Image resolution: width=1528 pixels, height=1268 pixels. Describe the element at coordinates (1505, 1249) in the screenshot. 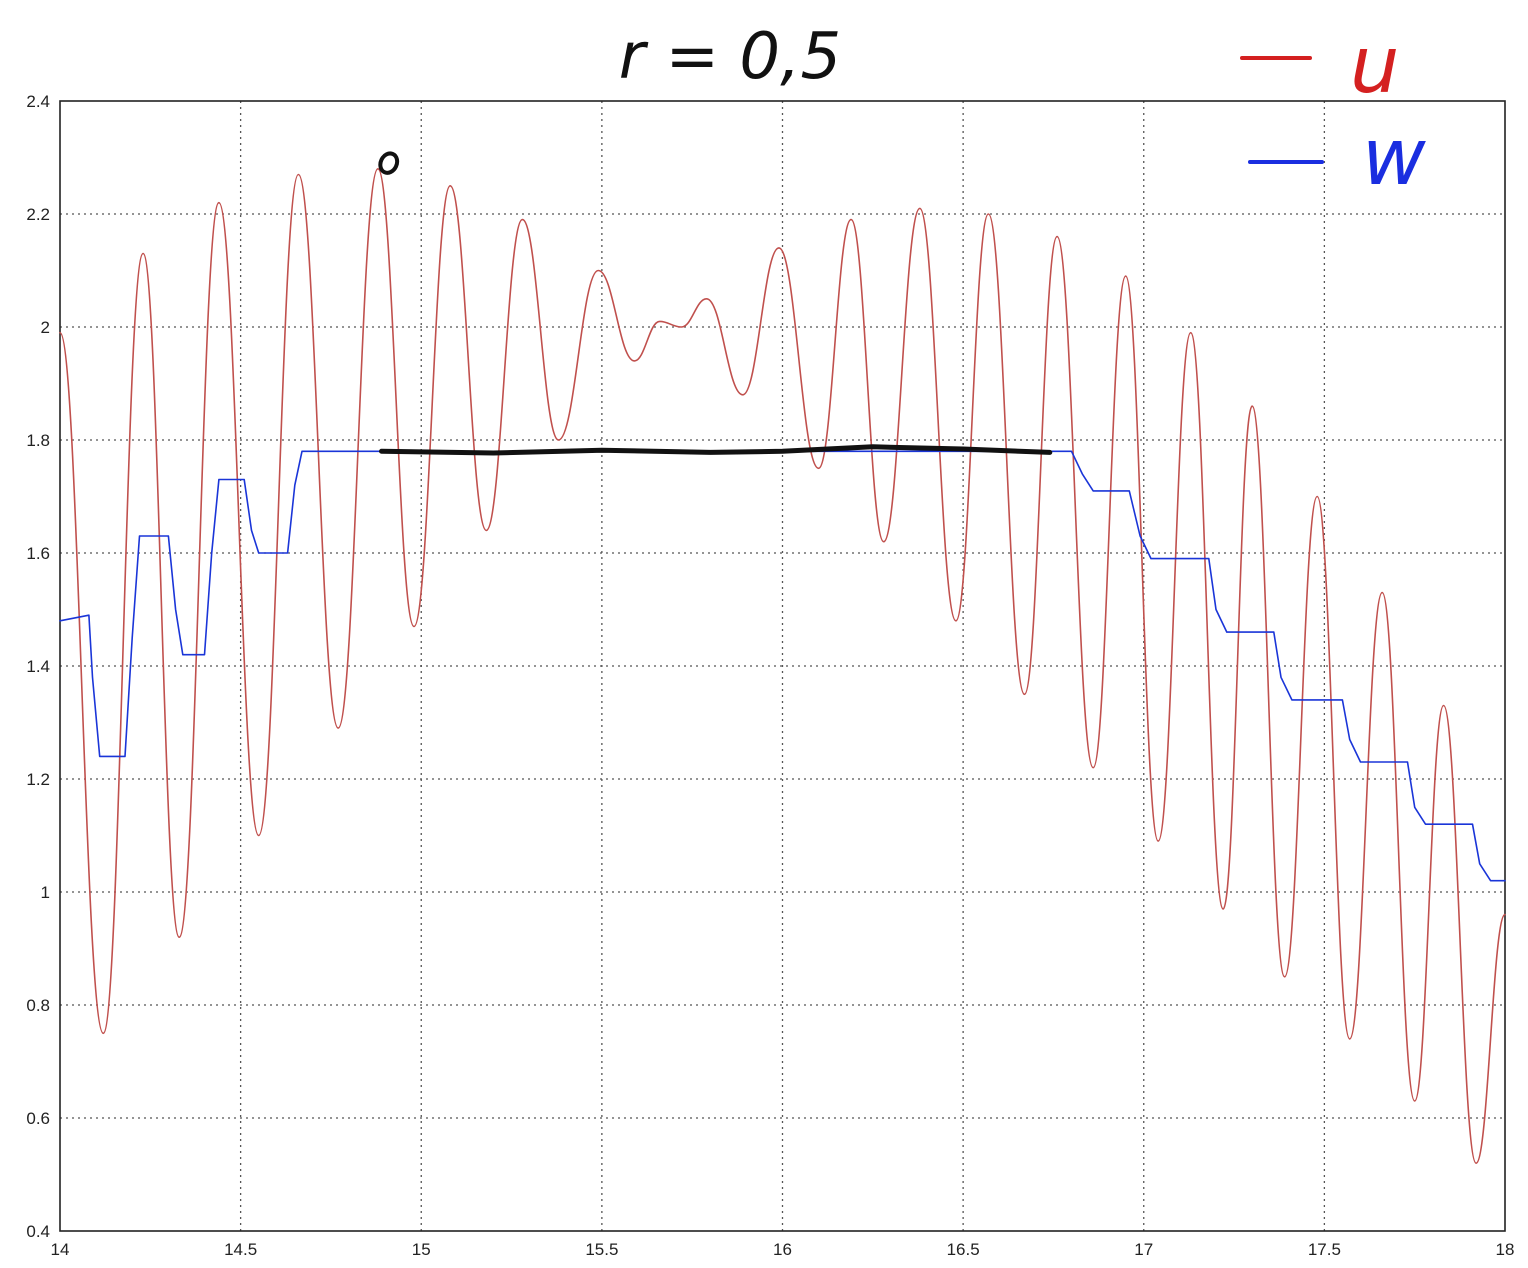

I see `x-tick-label: 18` at that location.